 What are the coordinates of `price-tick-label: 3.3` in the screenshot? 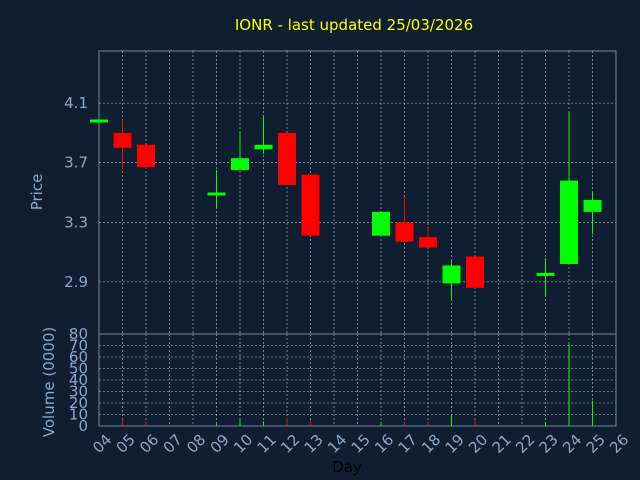 It's located at (76, 222).